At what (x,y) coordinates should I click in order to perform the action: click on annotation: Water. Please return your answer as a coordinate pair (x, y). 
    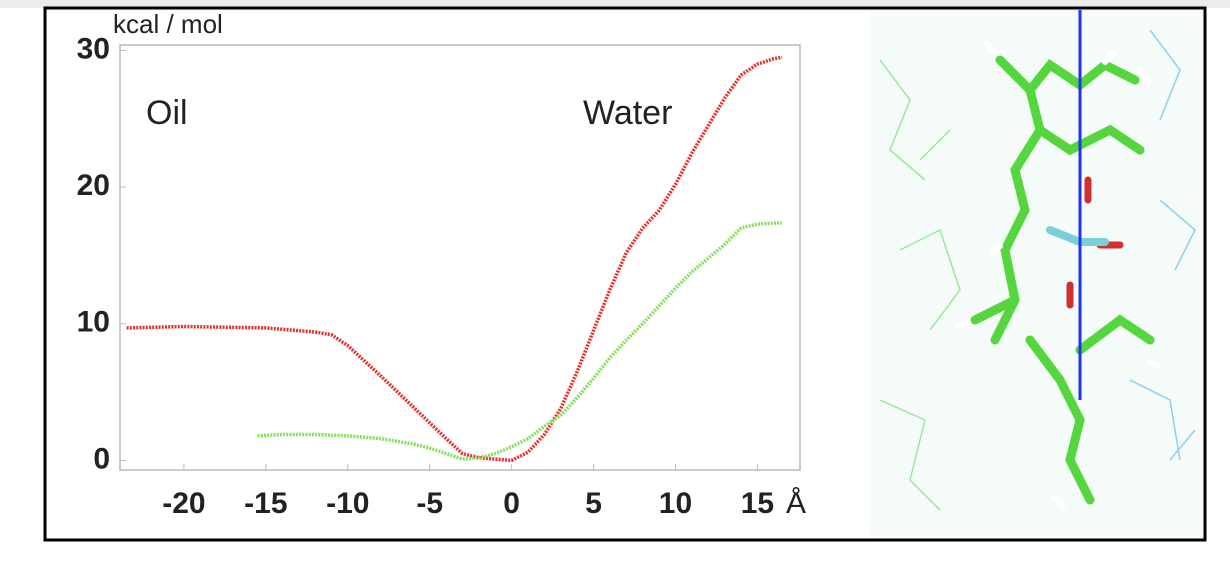
    Looking at the image, I should click on (627, 113).